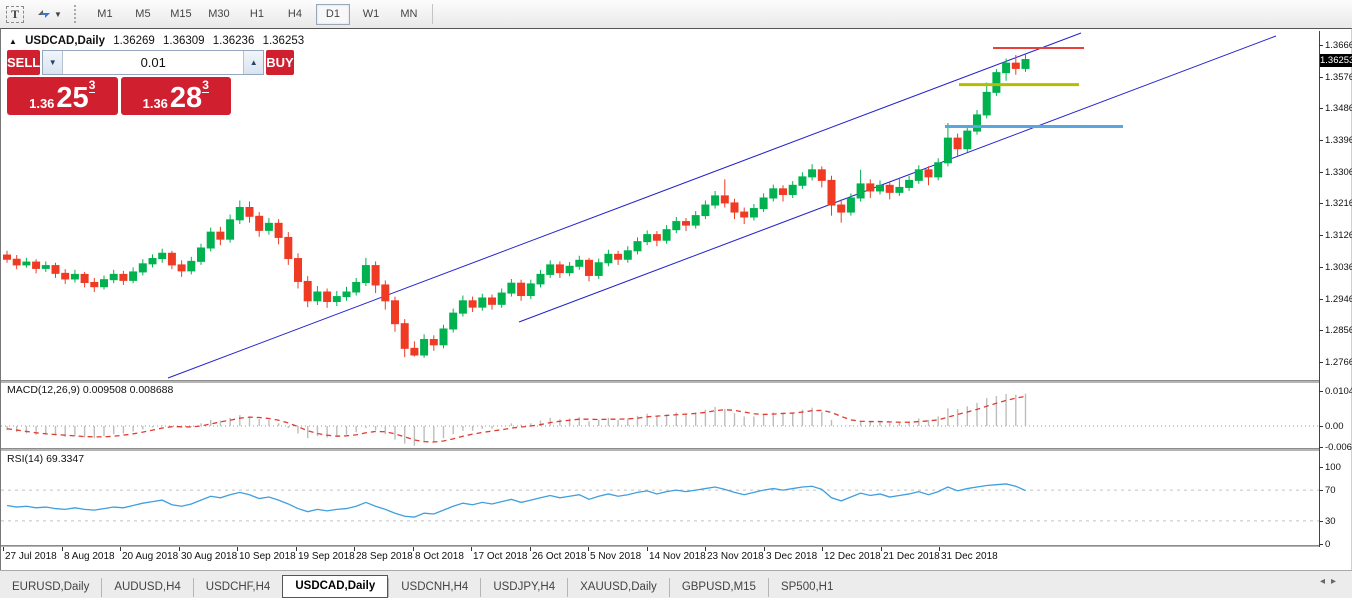  I want to click on tab-scroll-right-icon: ▸, so click(1336, 581).